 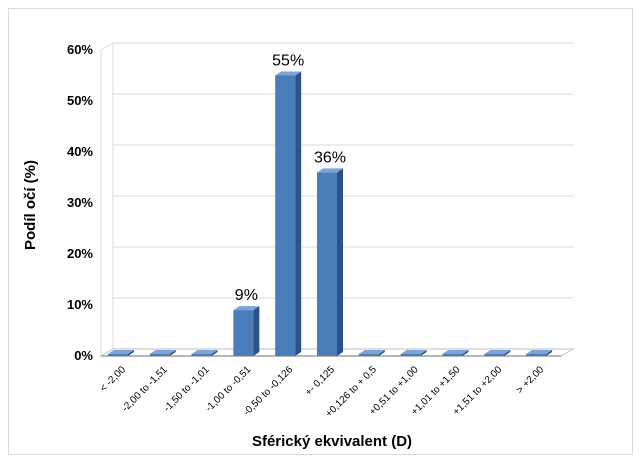 I want to click on x-tick-label: > +2,00, so click(x=530, y=380).